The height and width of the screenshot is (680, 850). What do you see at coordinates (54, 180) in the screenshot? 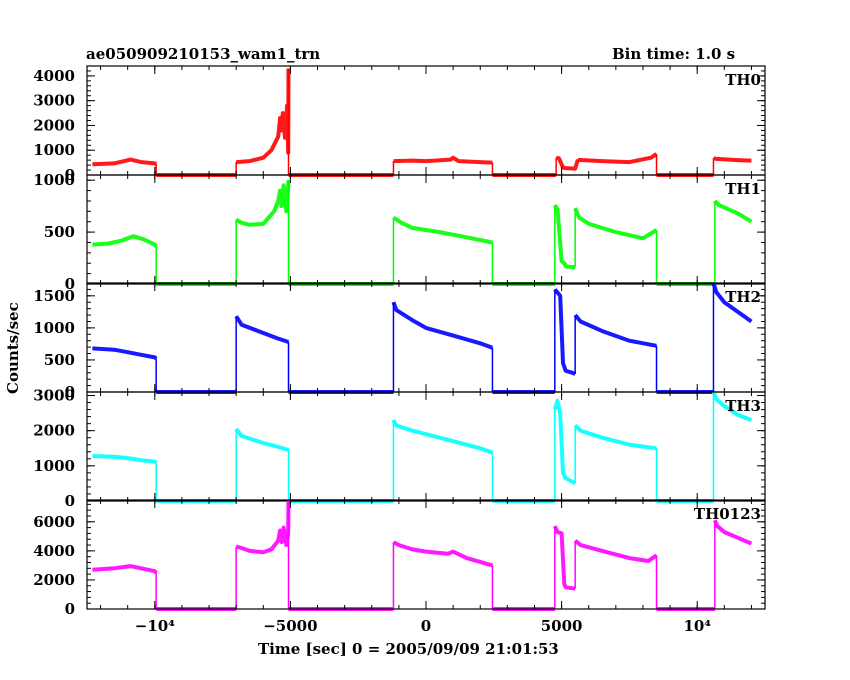
I see `y-tick-label-th1-1000: 1000` at bounding box center [54, 180].